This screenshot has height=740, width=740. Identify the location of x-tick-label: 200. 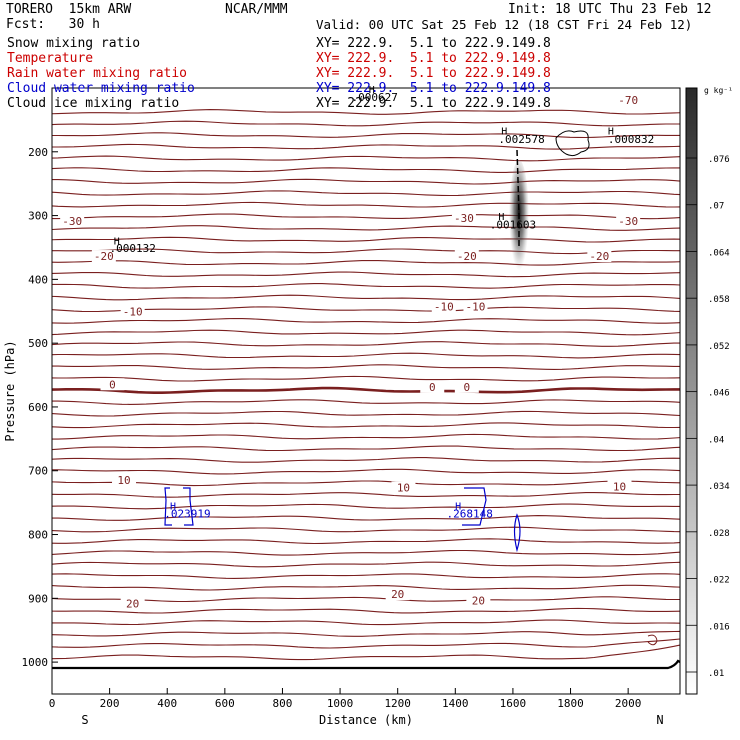
(110, 703).